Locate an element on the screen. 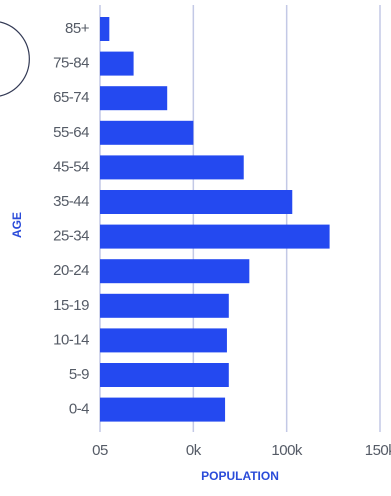 The width and height of the screenshot is (391, 496). x-axis-title: POPULATION is located at coordinates (240, 476).